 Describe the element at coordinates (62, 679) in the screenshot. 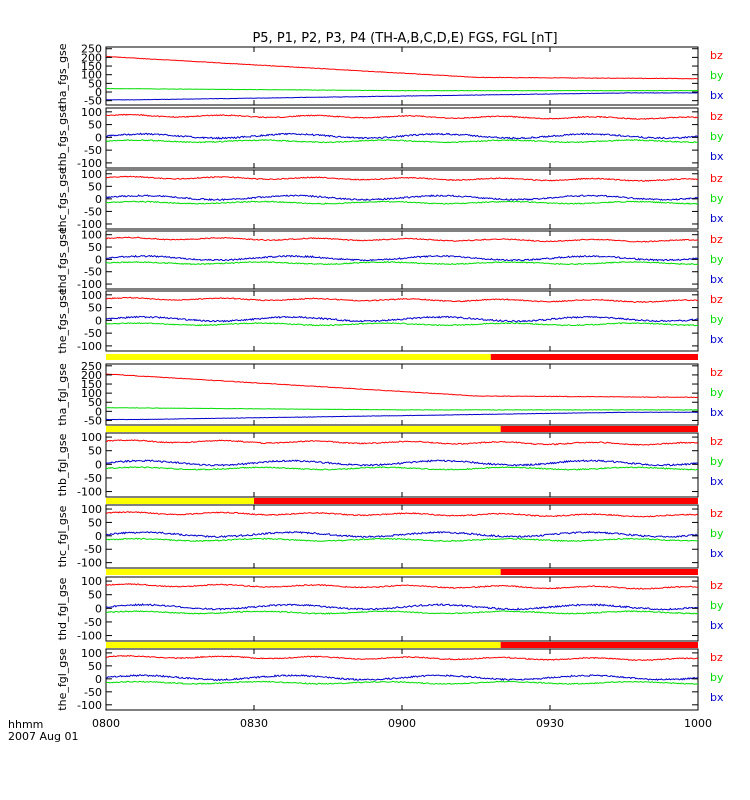

I see `y-axis-label: the_fgl_gse` at that location.